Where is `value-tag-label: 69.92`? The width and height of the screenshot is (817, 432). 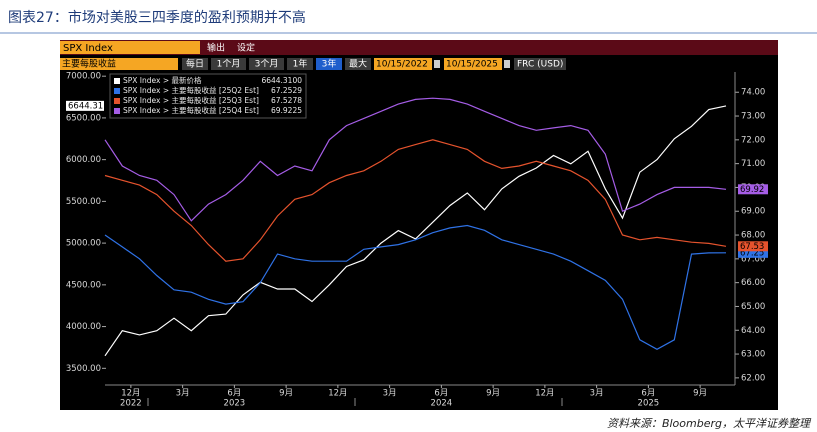
value-tag-label: 69.92 is located at coordinates (752, 190).